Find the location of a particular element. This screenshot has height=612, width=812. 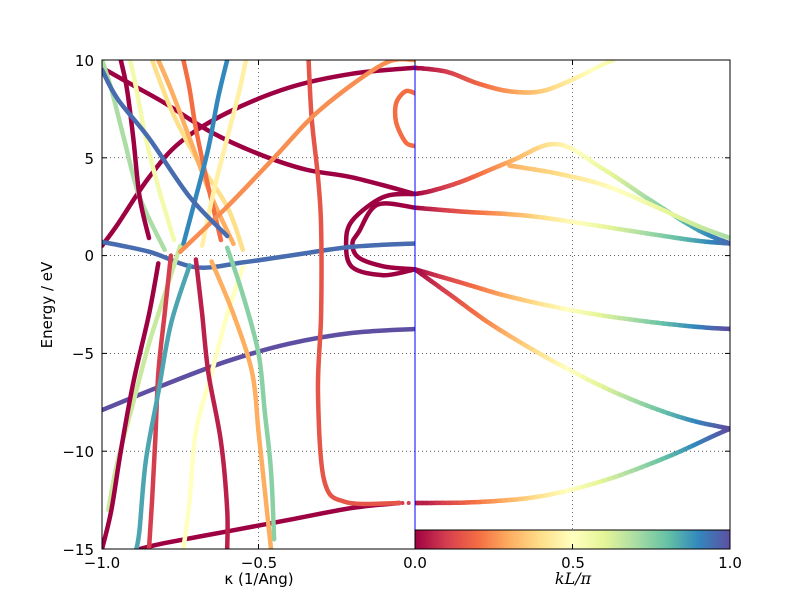

y-tick-labels: 10 5 0 −5 −10 −15 is located at coordinates (78, 305).